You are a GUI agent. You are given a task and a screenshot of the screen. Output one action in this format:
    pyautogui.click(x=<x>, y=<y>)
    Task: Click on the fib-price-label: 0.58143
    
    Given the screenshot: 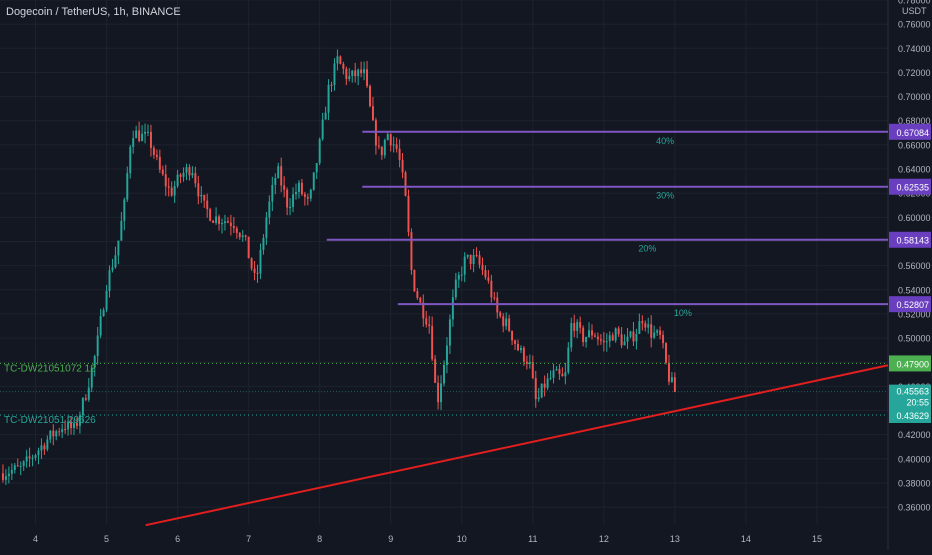 What is the action you would take?
    pyautogui.click(x=912, y=241)
    